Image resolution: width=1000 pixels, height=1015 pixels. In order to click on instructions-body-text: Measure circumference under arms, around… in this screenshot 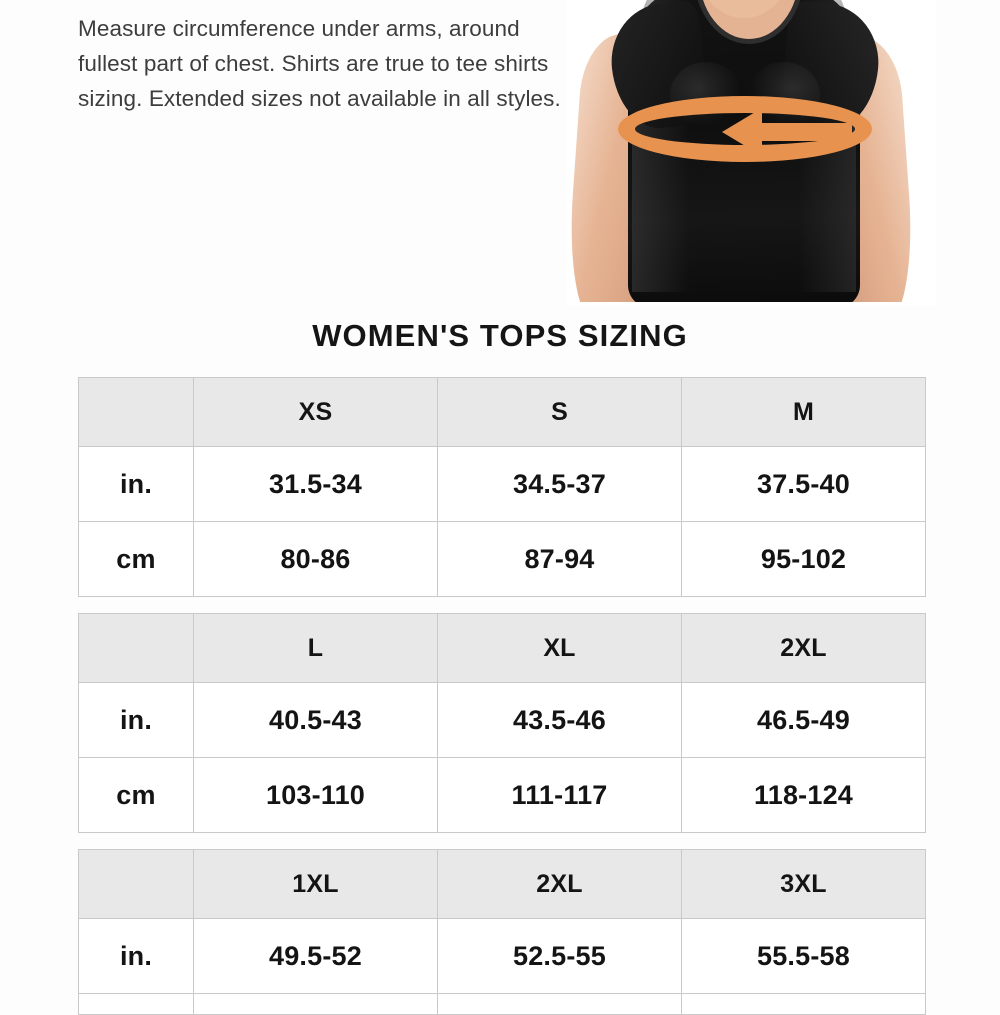, I will do `click(319, 63)`.